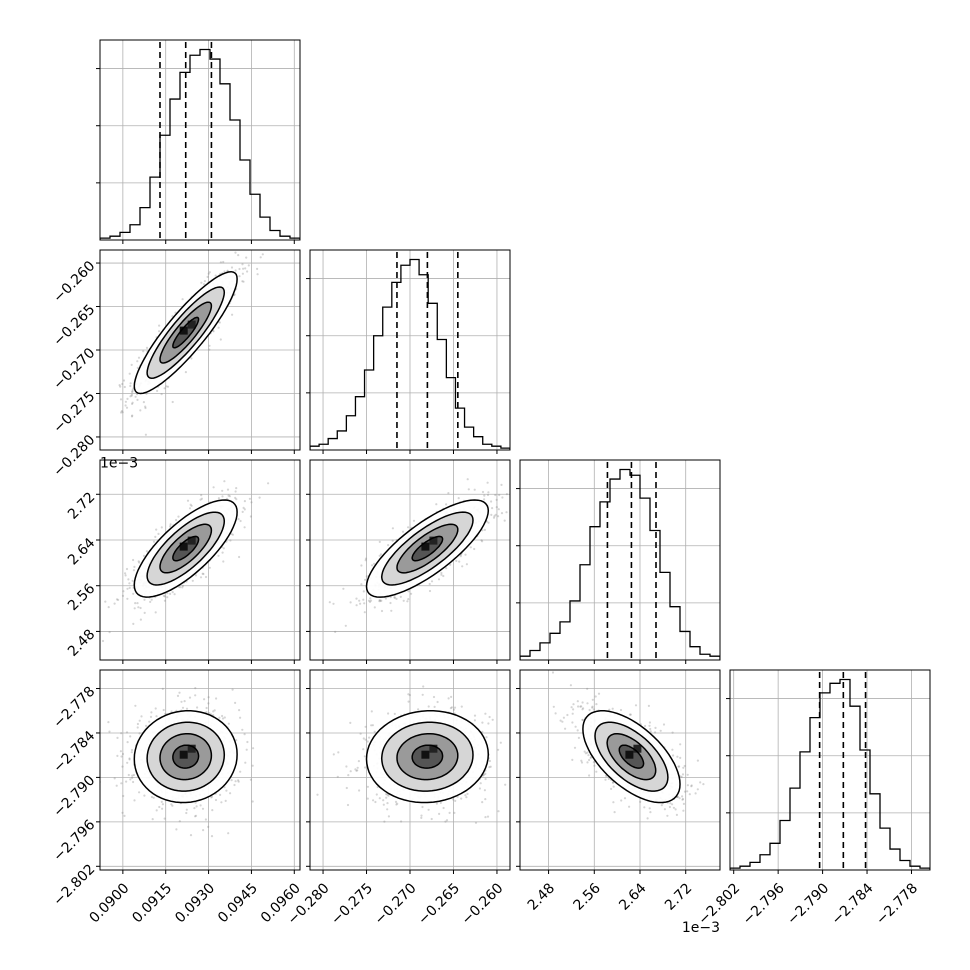  What do you see at coordinates (195, 903) in the screenshot?
I see `x-tick-label: 0.0930` at bounding box center [195, 903].